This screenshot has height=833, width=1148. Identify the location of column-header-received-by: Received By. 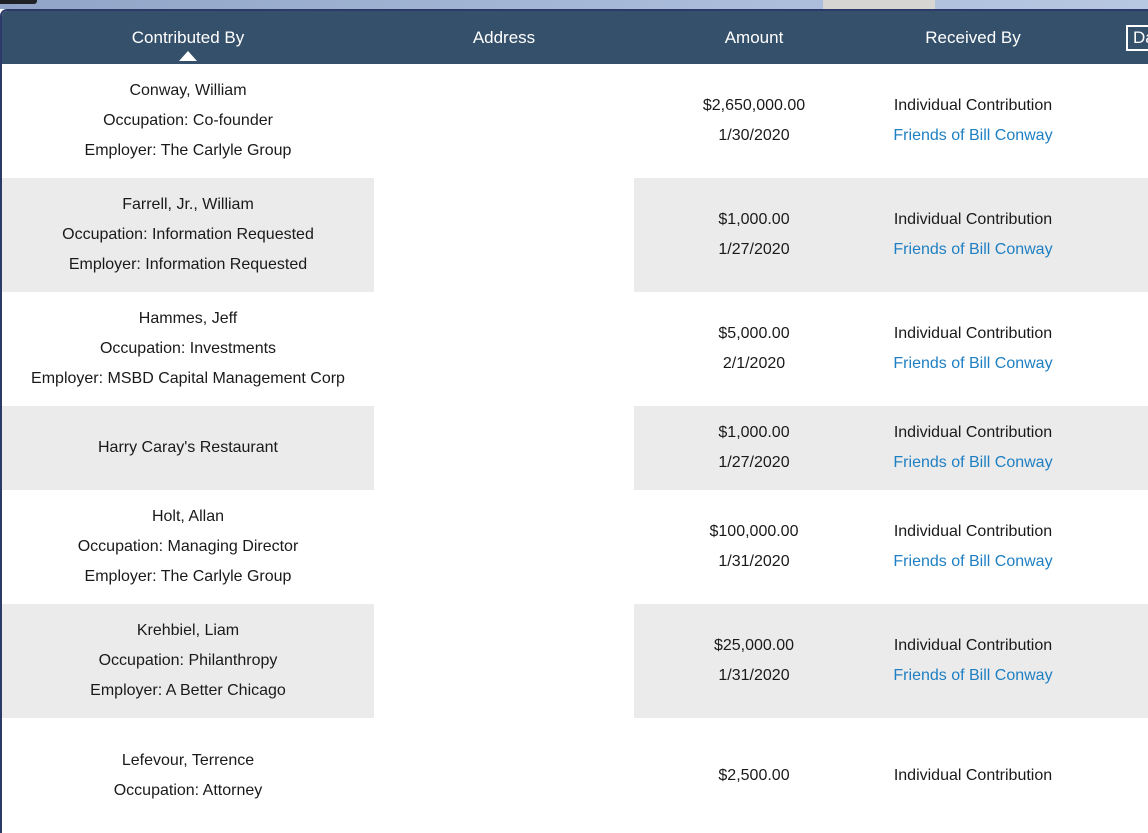
(973, 37).